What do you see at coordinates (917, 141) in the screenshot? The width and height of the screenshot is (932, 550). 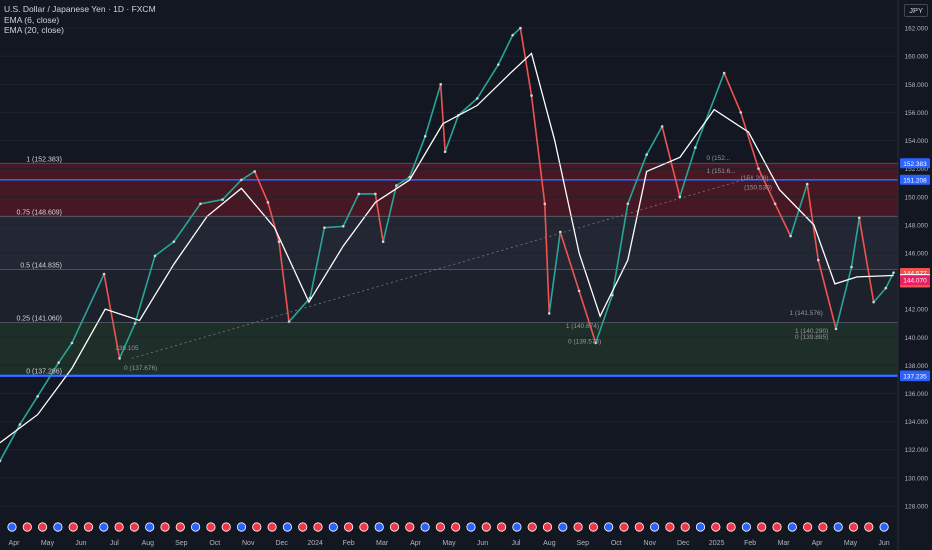 I see `y-tick-label: 154.000` at bounding box center [917, 141].